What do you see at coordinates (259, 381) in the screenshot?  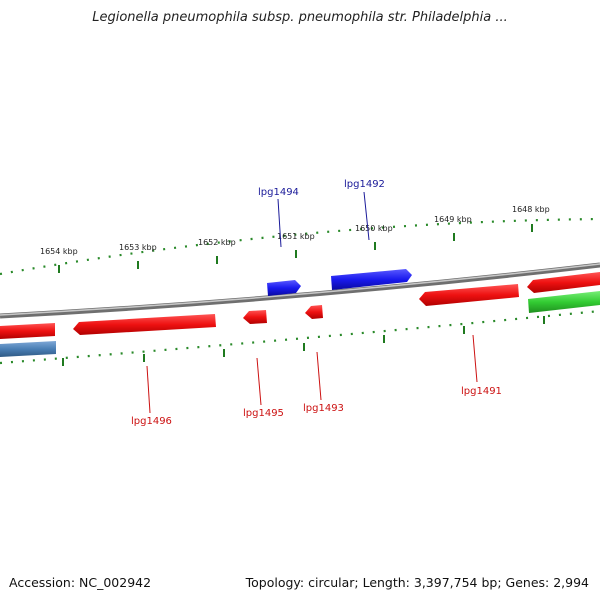 I see `leader-line-lpg1495` at bounding box center [259, 381].